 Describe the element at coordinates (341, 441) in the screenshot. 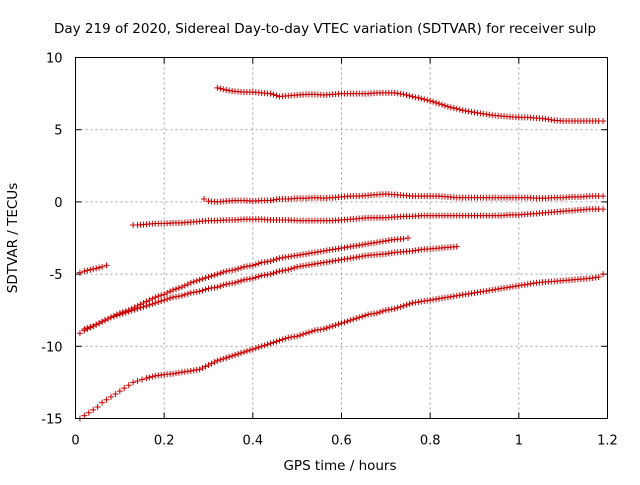

I see `x-tick-label: 0.6` at that location.